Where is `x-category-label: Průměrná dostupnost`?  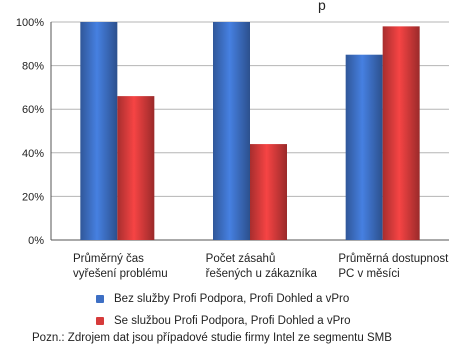
x-category-label: Průměrná dostupnost is located at coordinates (393, 259).